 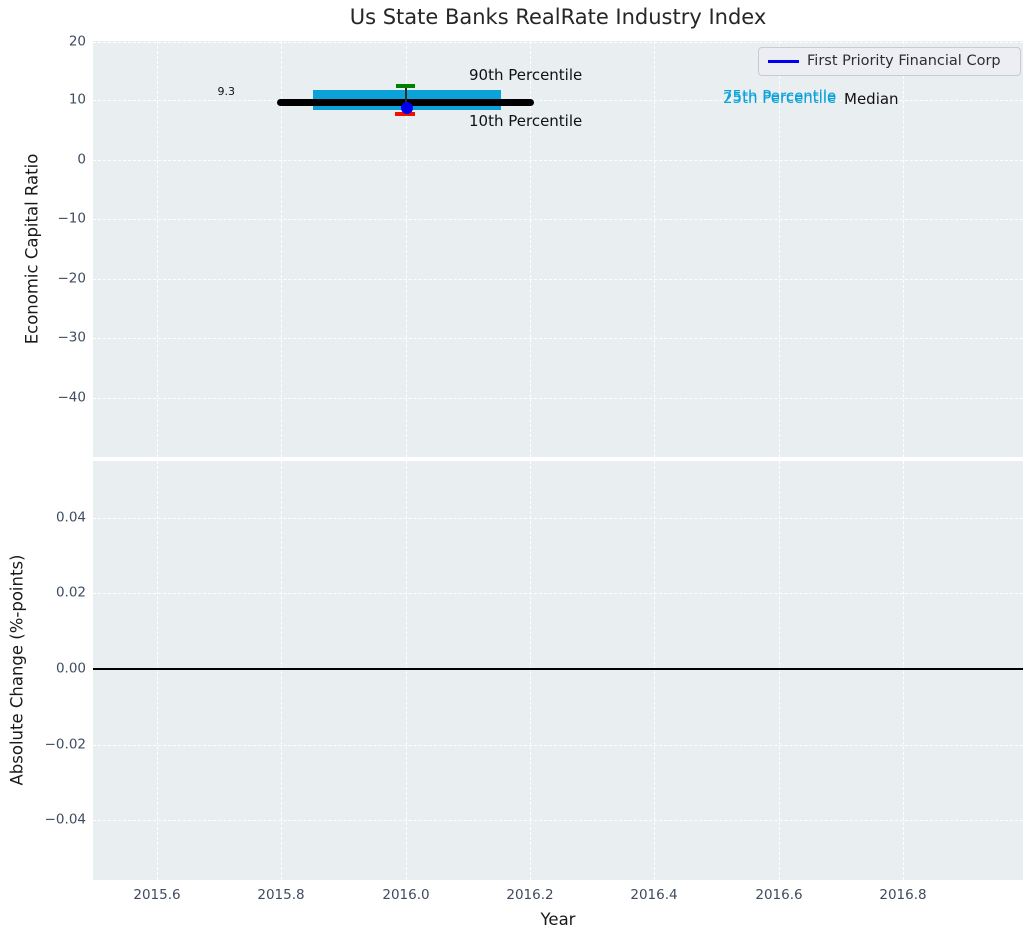 I want to click on chart-title: Us State Banks RealRate Industry Index, so click(x=558, y=17).